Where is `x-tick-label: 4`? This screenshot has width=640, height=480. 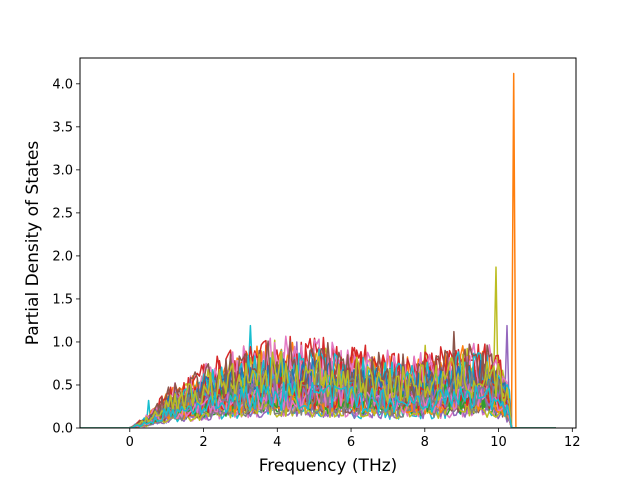 x-tick-label: 4 is located at coordinates (277, 442).